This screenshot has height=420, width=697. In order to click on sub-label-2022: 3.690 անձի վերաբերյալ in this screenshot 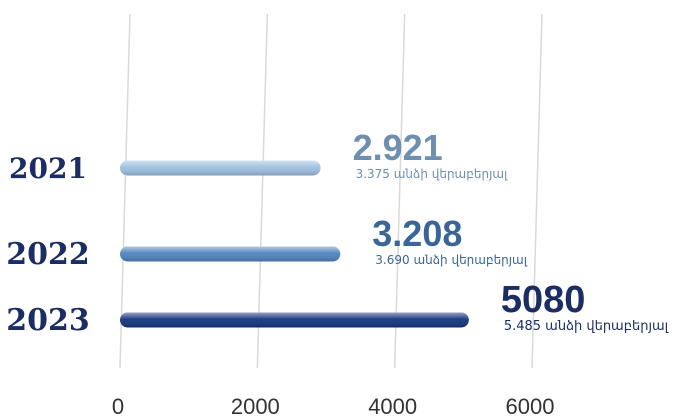, I will do `click(451, 260)`.